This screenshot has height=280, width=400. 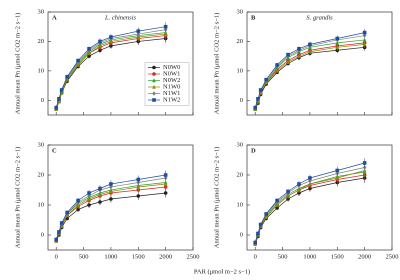 What do you see at coordinates (253, 150) in the screenshot?
I see `panel-label: D` at bounding box center [253, 150].